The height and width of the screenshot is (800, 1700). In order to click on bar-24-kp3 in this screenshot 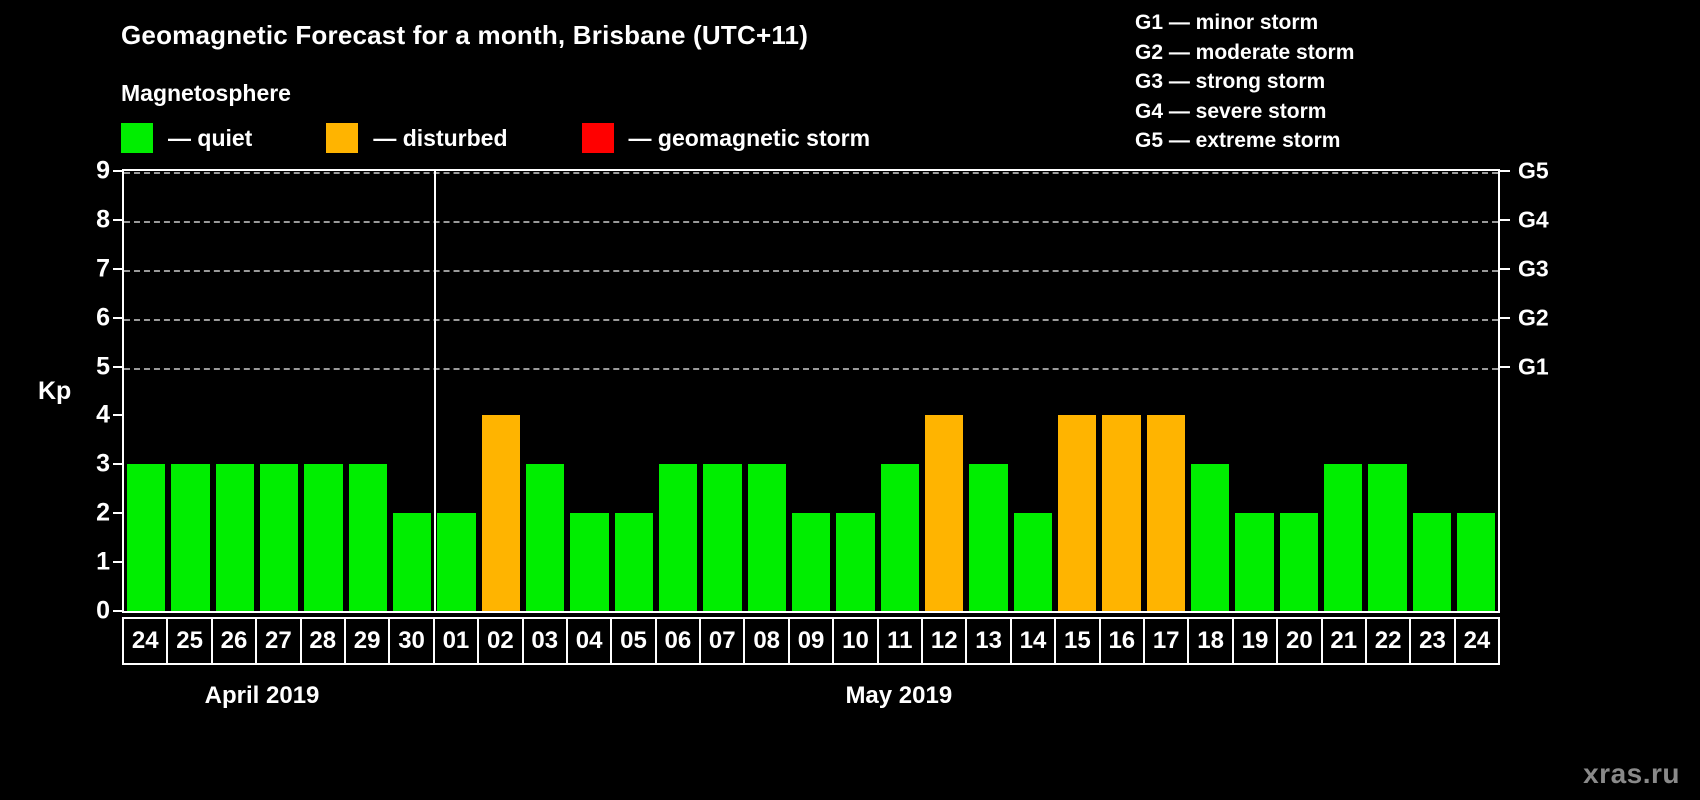, I will do `click(146, 537)`.